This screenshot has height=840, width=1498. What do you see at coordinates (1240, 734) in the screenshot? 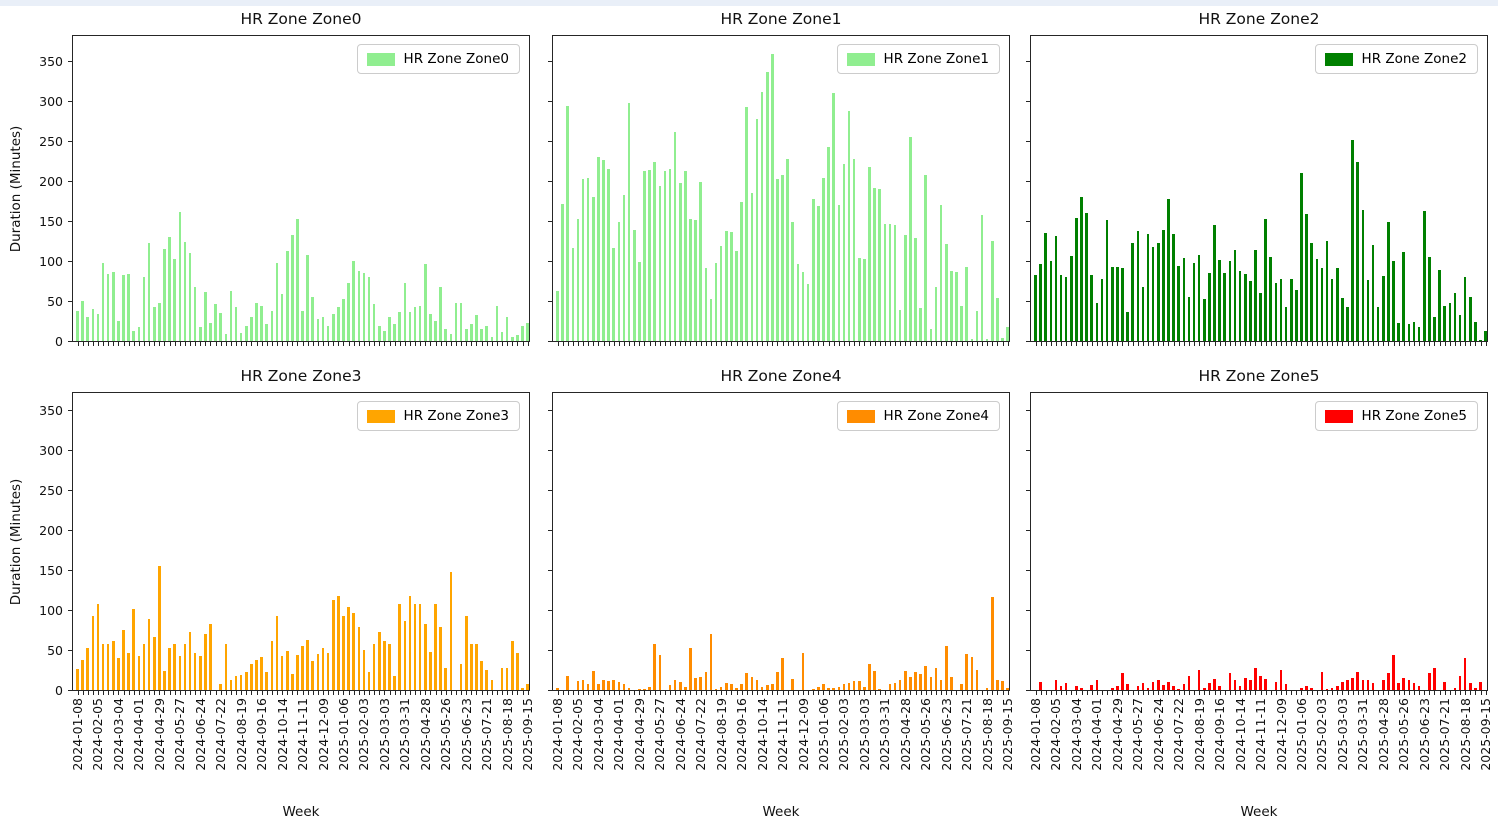
I see `x-tick-label: 2024-10-14` at bounding box center [1240, 734].